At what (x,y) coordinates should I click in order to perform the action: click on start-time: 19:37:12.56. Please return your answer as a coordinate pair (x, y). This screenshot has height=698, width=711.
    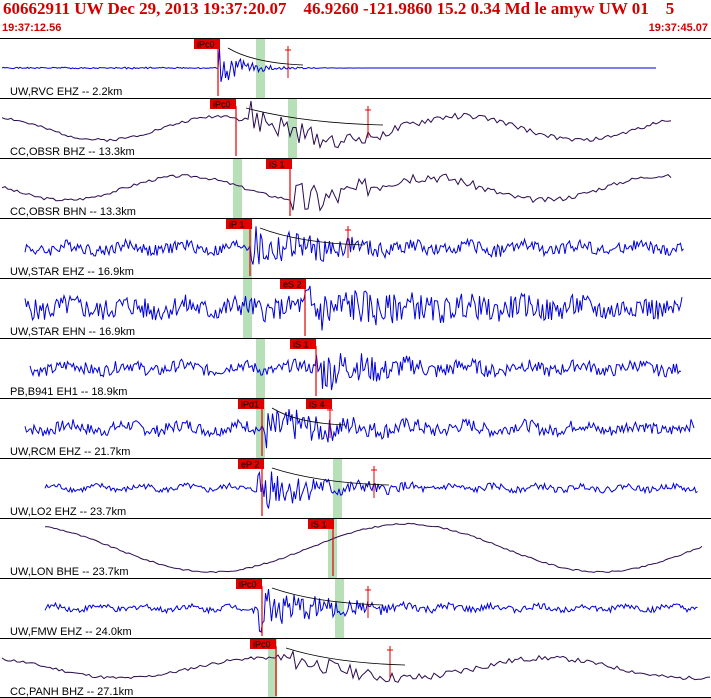
    Looking at the image, I should click on (32, 28).